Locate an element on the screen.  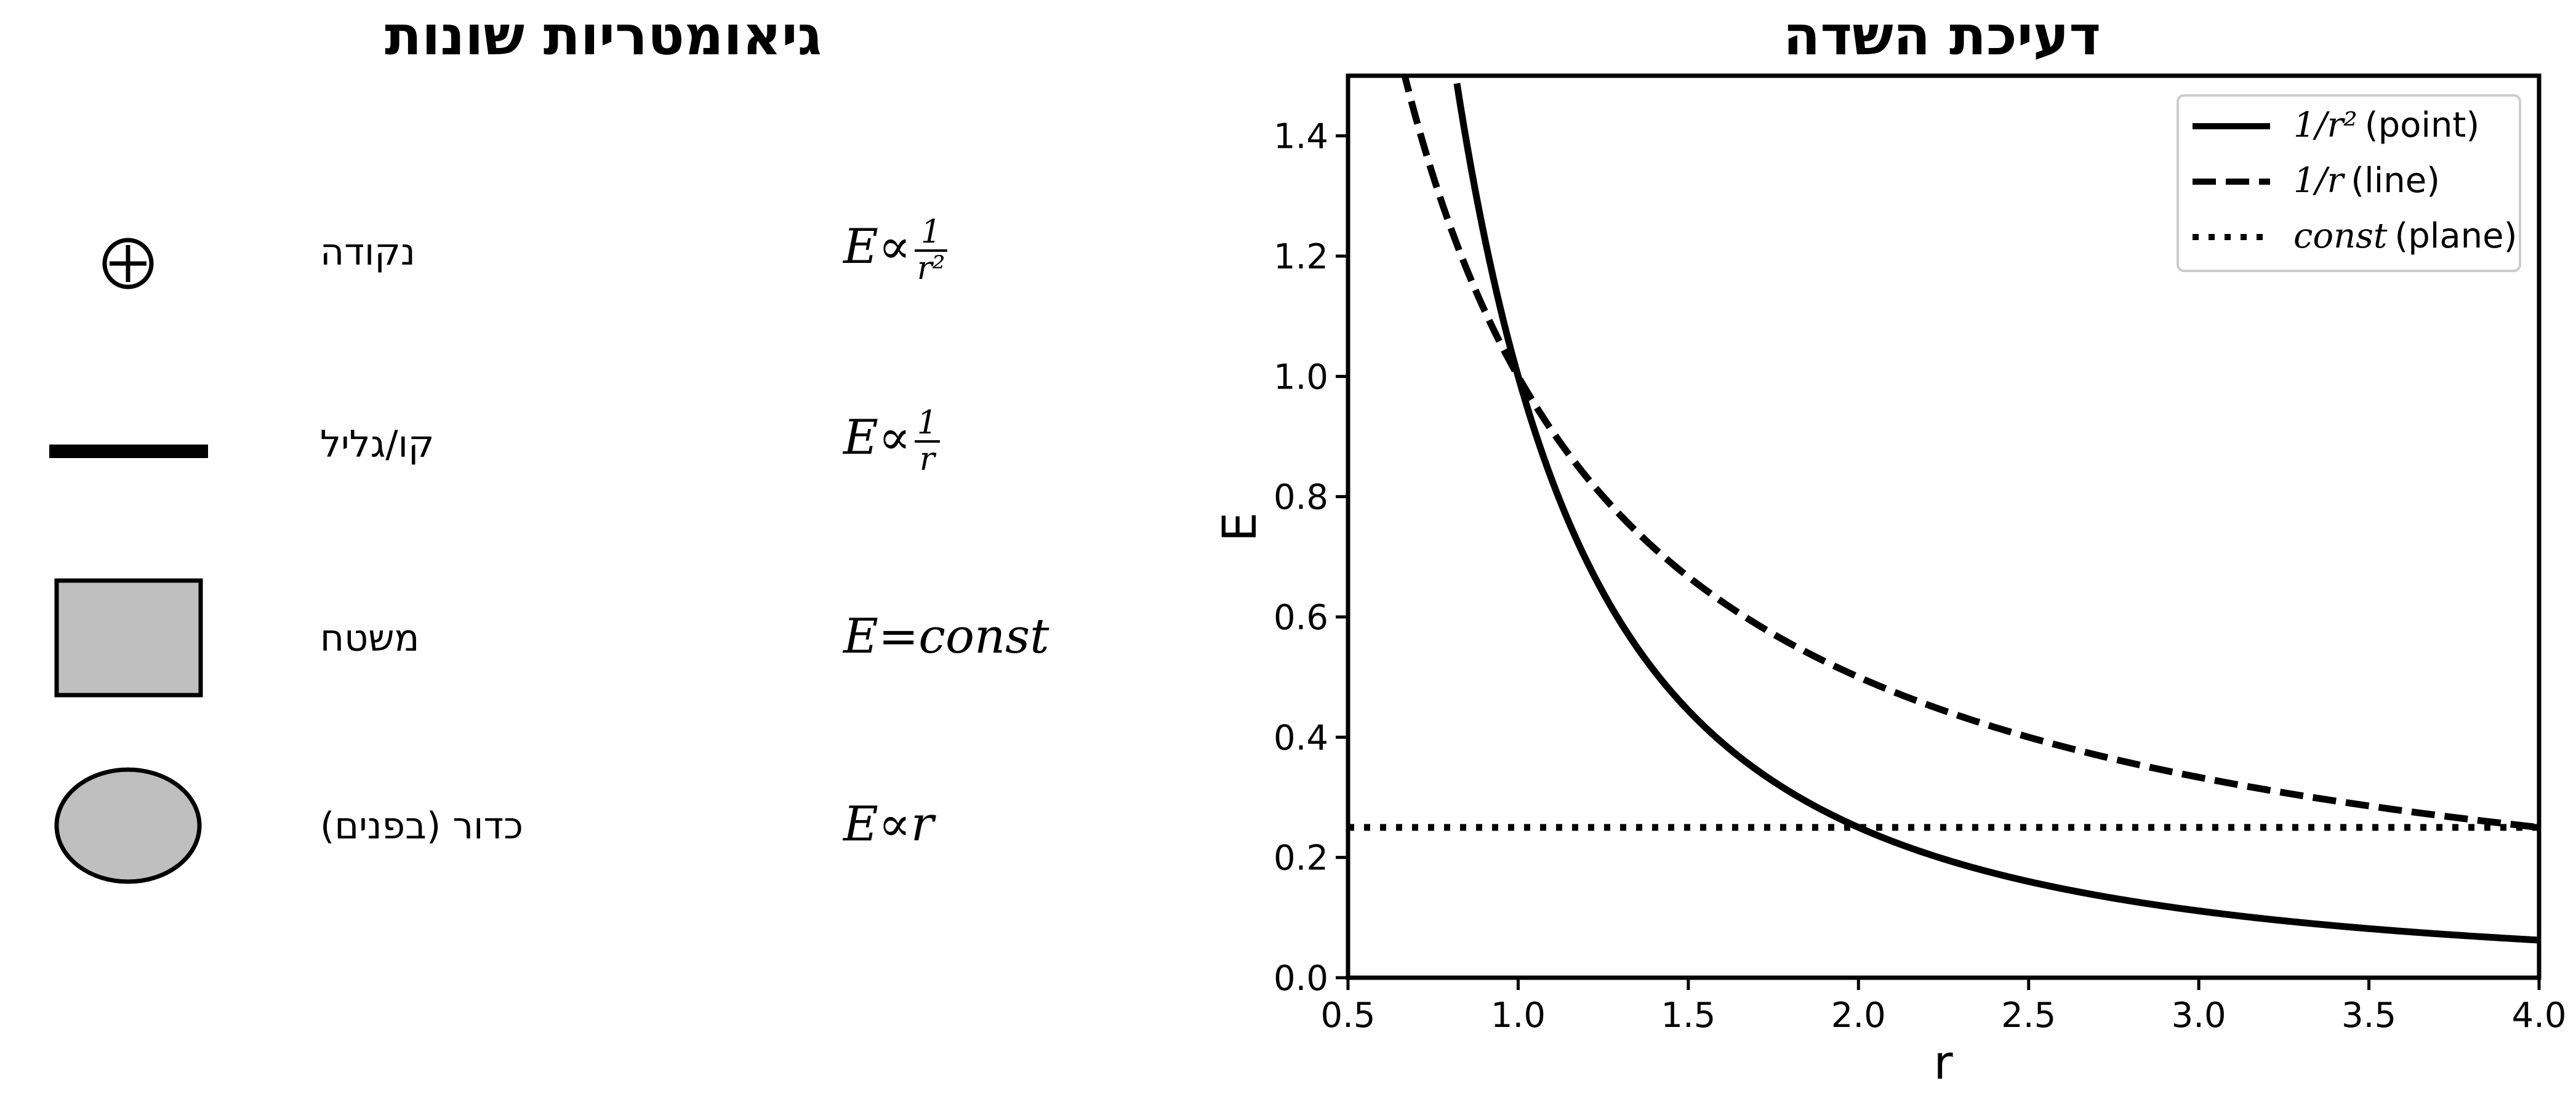
x-tick-label-7: 4.0 is located at coordinates (2539, 1016).